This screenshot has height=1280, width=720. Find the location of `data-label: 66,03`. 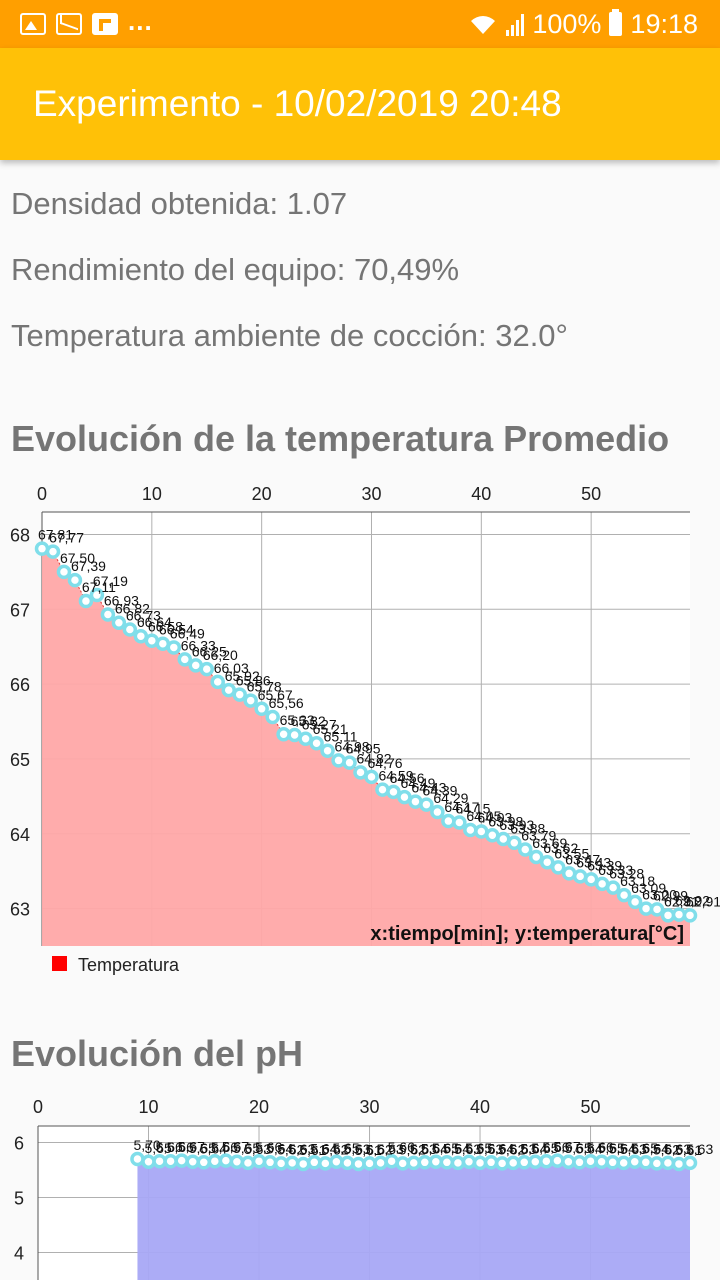

data-label: 66,03 is located at coordinates (231, 668).